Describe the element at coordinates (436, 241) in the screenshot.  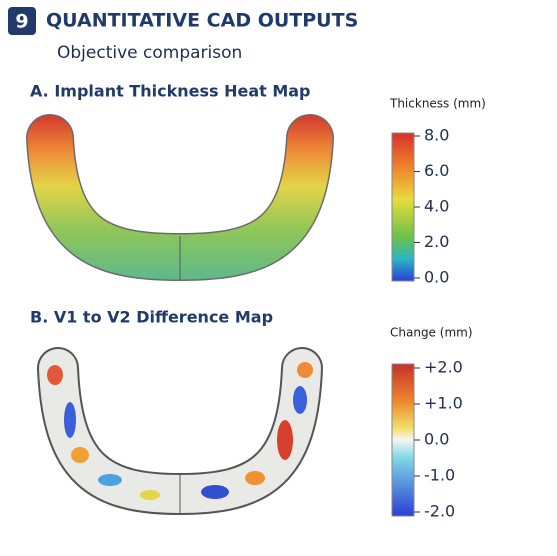
I see `colorbar-tick-label: 2.0` at that location.